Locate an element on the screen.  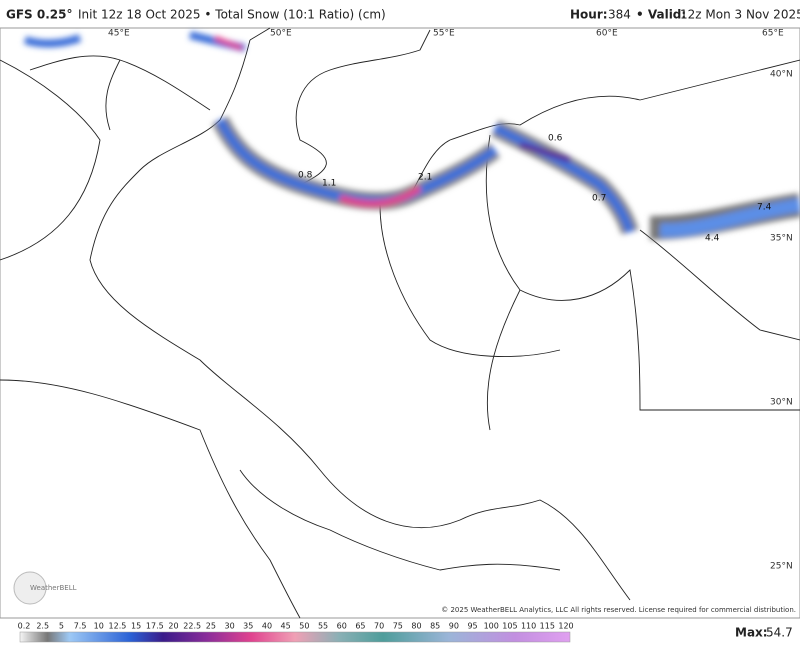
colorbar-tick-label: 5 is located at coordinates (61, 626).